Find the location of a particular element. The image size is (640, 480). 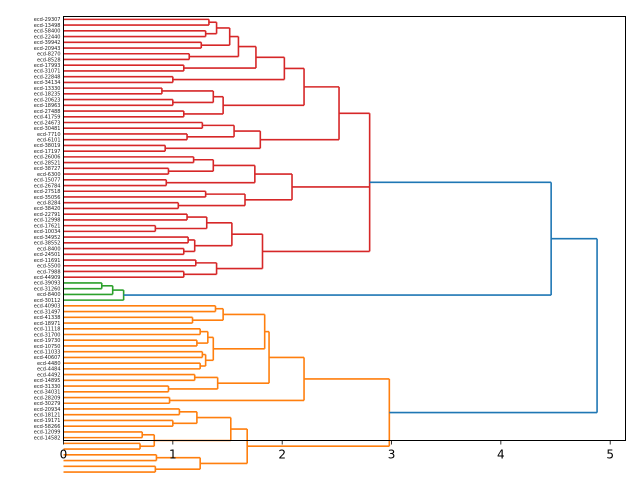

leaf-label: ecd-31497 is located at coordinates (47, 312).